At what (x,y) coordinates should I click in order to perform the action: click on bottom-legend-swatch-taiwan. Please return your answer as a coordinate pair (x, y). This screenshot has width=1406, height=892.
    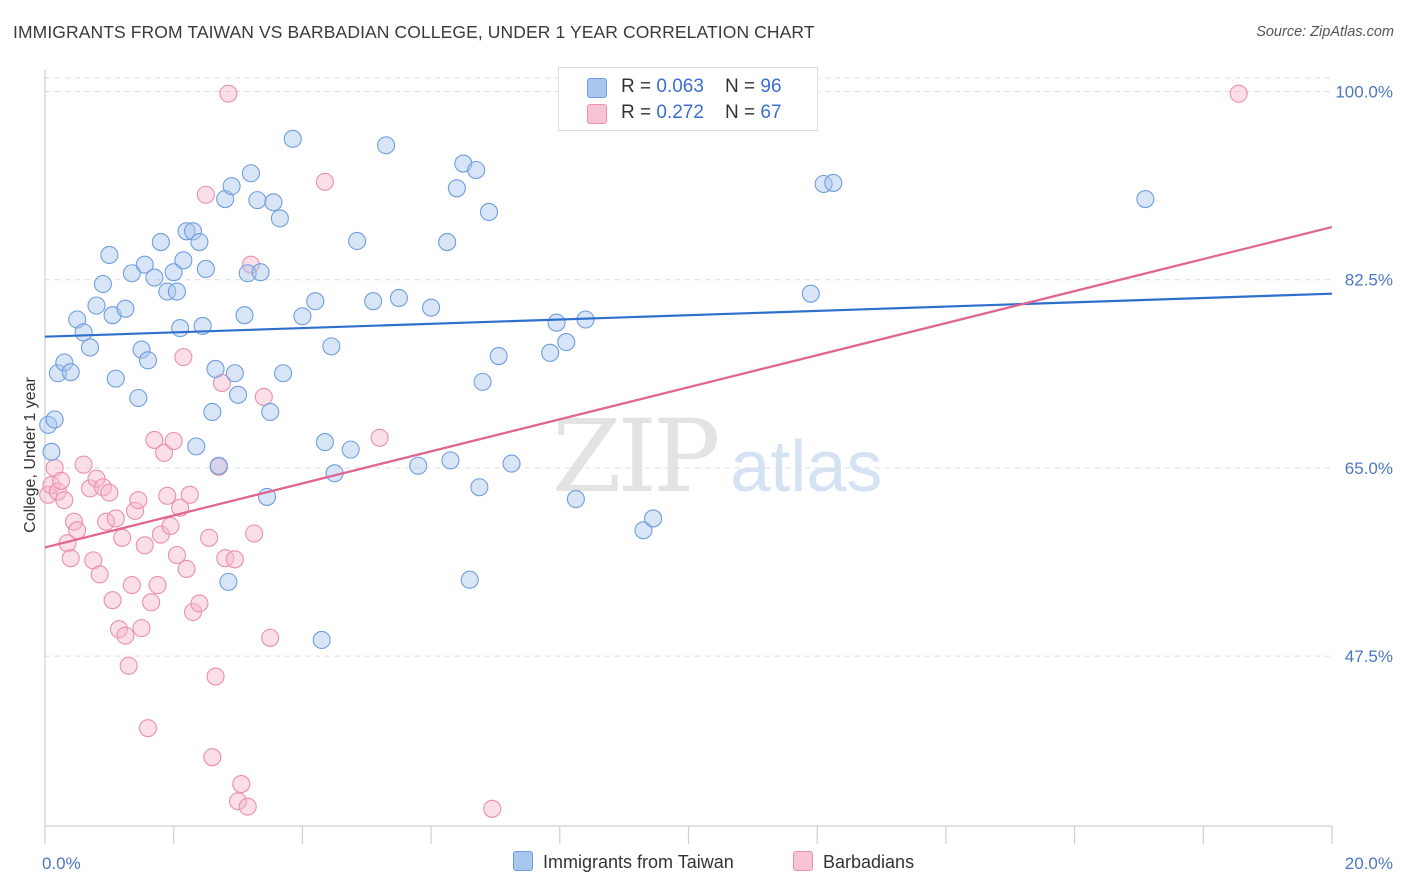
    Looking at the image, I should click on (523, 861).